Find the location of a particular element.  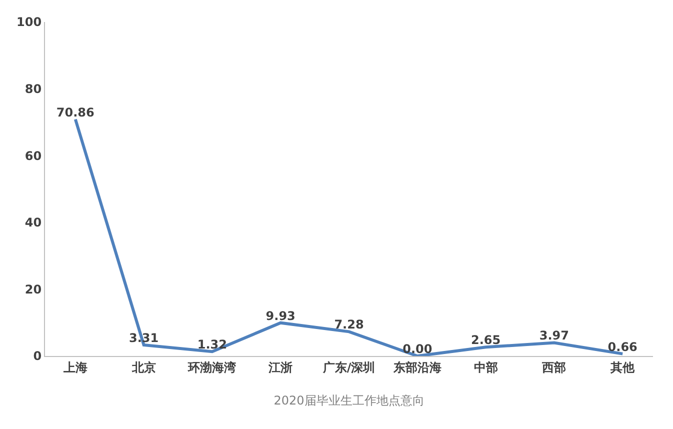

text: 0.66 is located at coordinates (623, 347).